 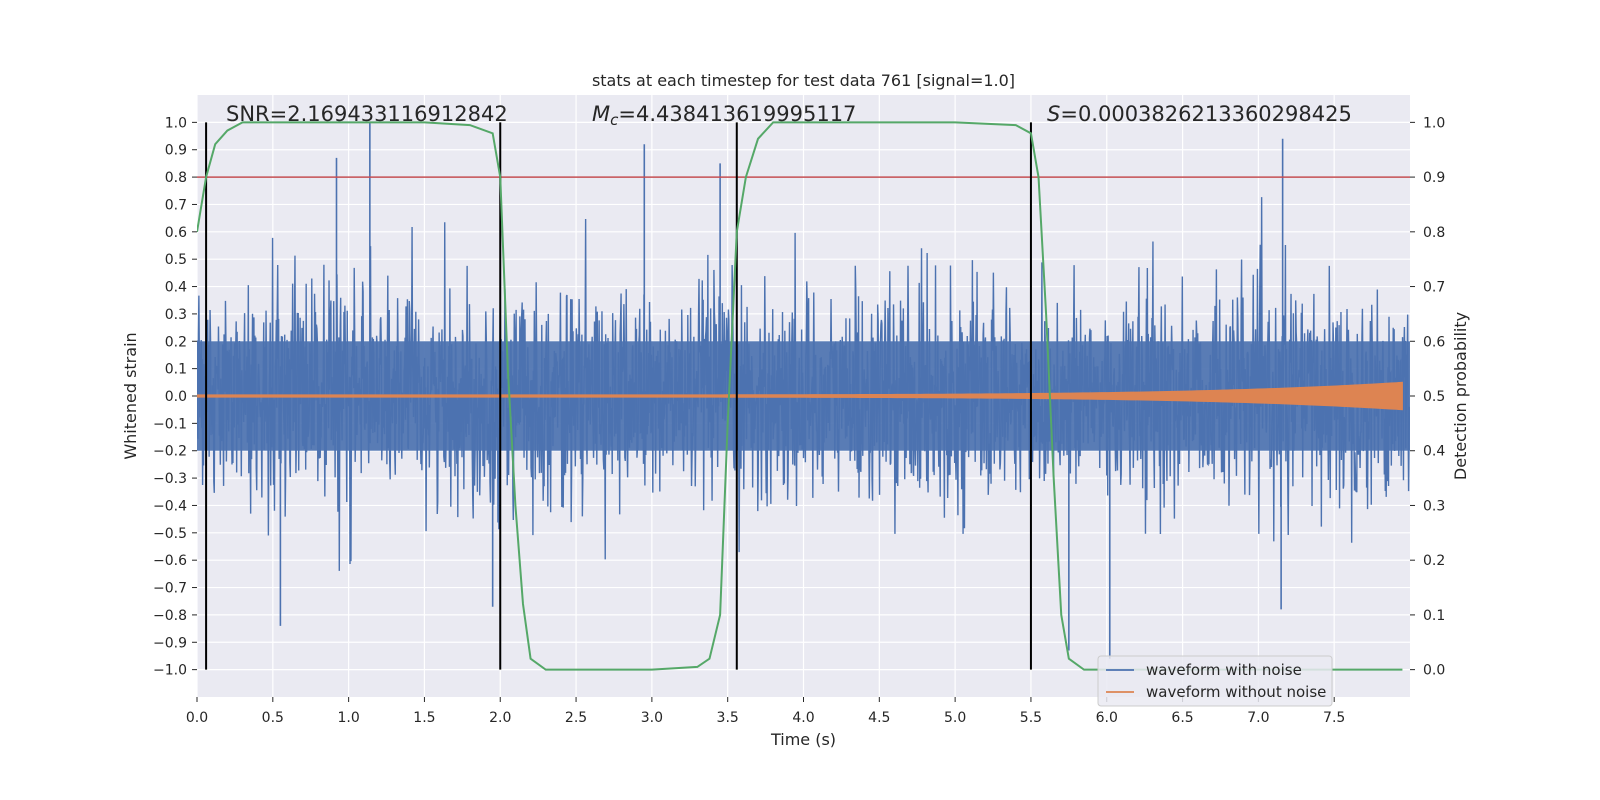 What do you see at coordinates (367, 114) in the screenshot?
I see `annotation-snr: SNR=2.169433116912842` at bounding box center [367, 114].